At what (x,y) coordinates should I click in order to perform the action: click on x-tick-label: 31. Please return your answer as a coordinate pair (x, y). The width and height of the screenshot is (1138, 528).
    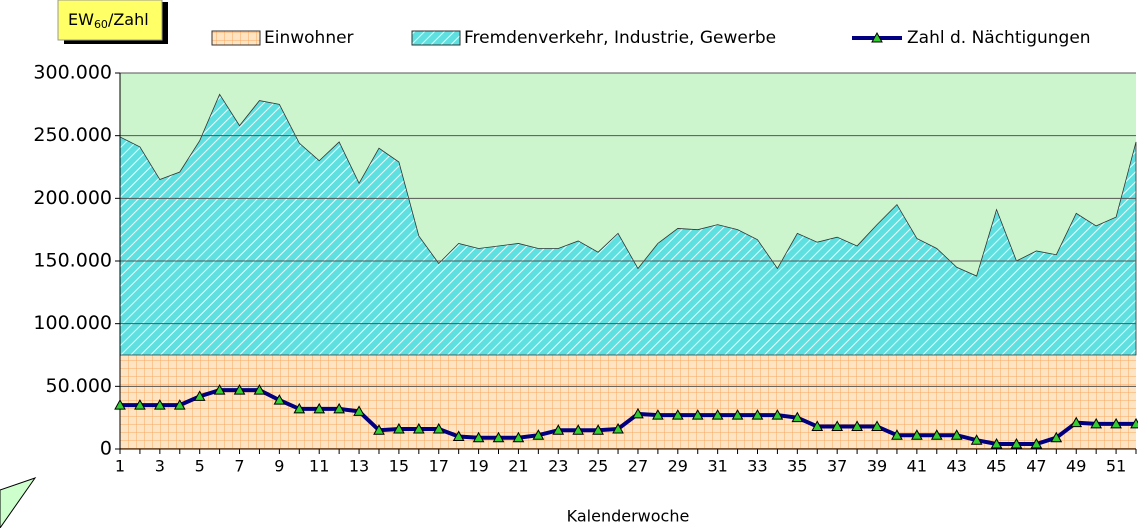
    Looking at the image, I should click on (717, 466).